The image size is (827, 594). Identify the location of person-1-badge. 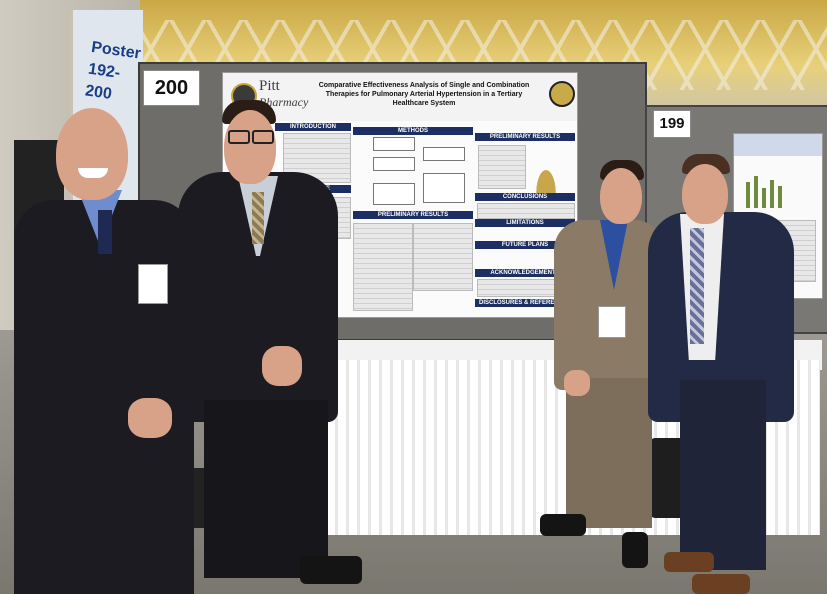
(153, 284).